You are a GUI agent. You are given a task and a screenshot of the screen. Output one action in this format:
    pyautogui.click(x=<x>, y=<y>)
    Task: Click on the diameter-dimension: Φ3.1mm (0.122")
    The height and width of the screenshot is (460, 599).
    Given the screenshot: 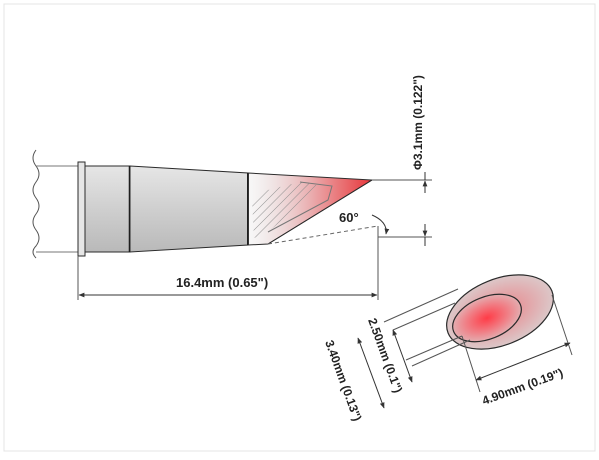 What is the action you would take?
    pyautogui.click(x=402, y=160)
    